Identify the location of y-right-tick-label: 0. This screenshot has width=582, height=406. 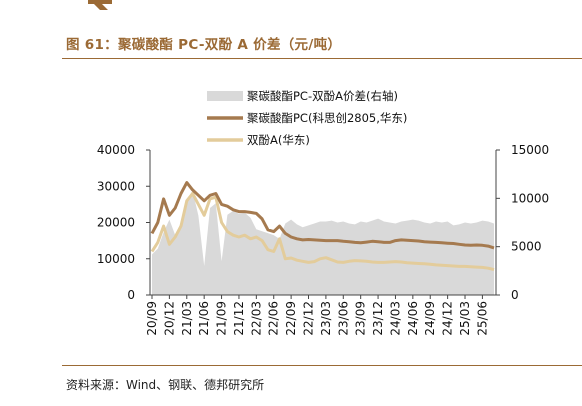
(515, 295).